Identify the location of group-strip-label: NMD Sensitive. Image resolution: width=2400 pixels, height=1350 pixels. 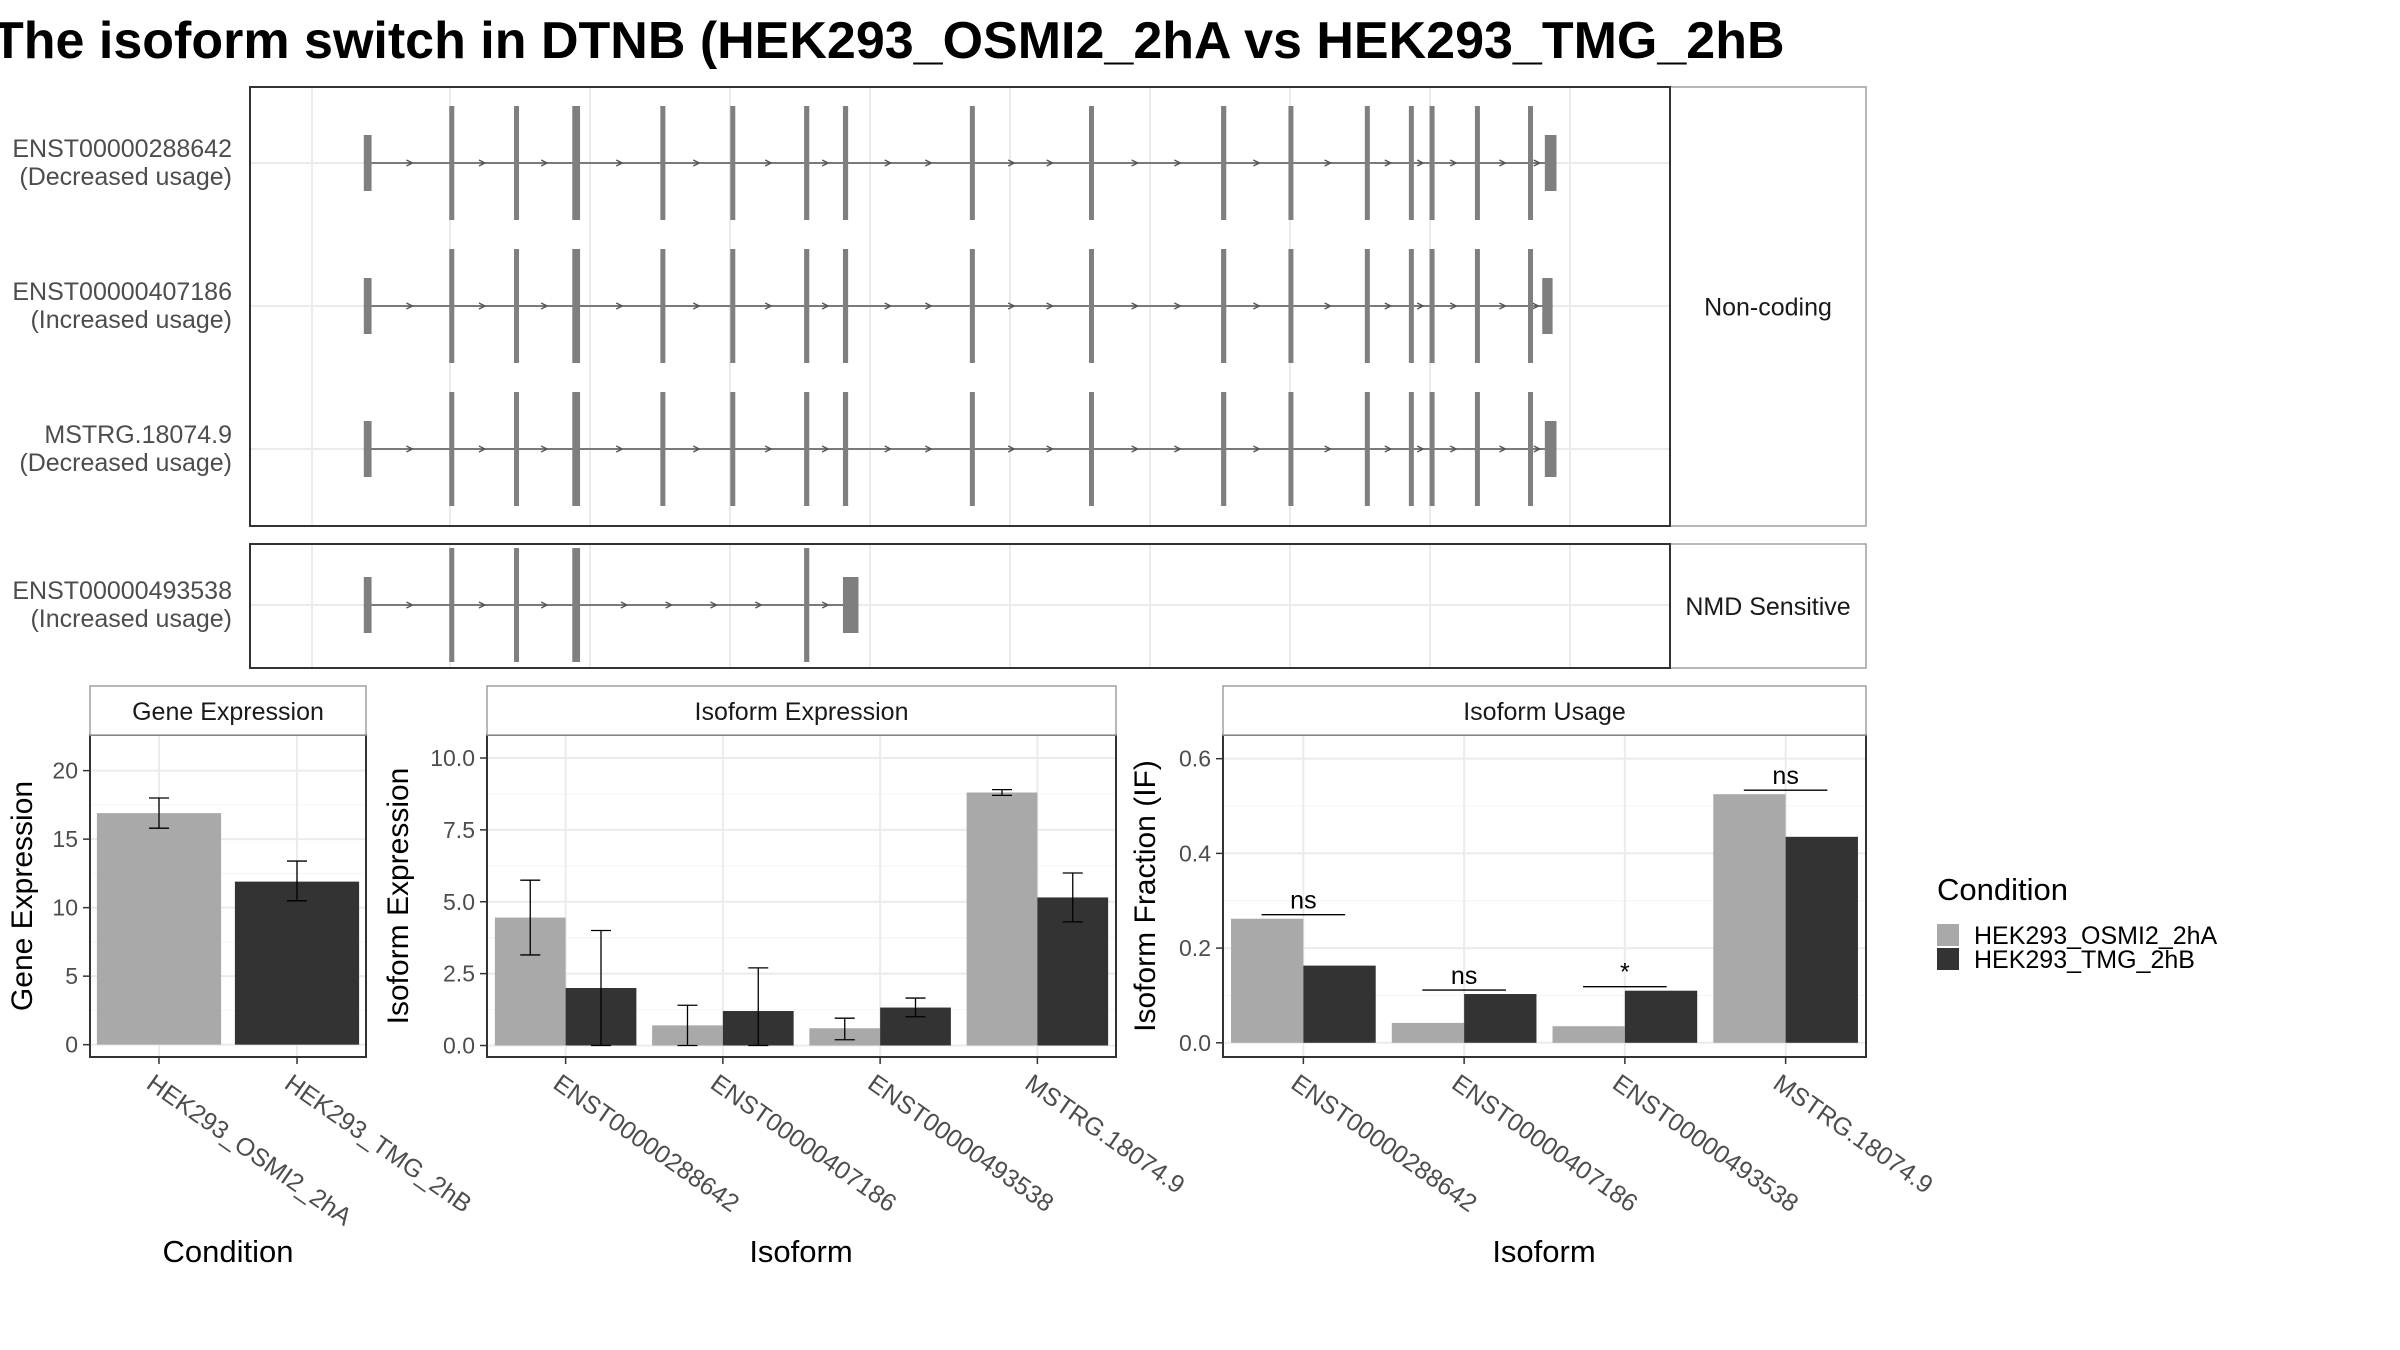
(1767, 607).